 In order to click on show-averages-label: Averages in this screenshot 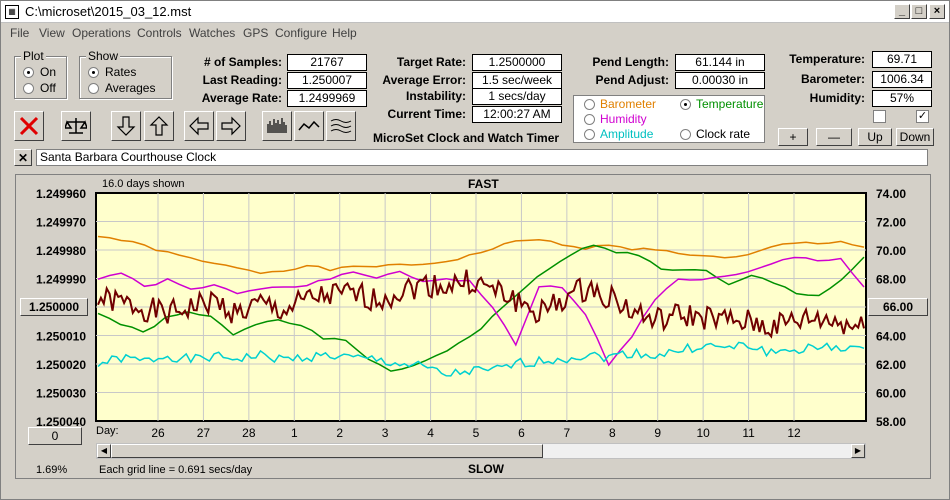, I will do `click(130, 88)`.